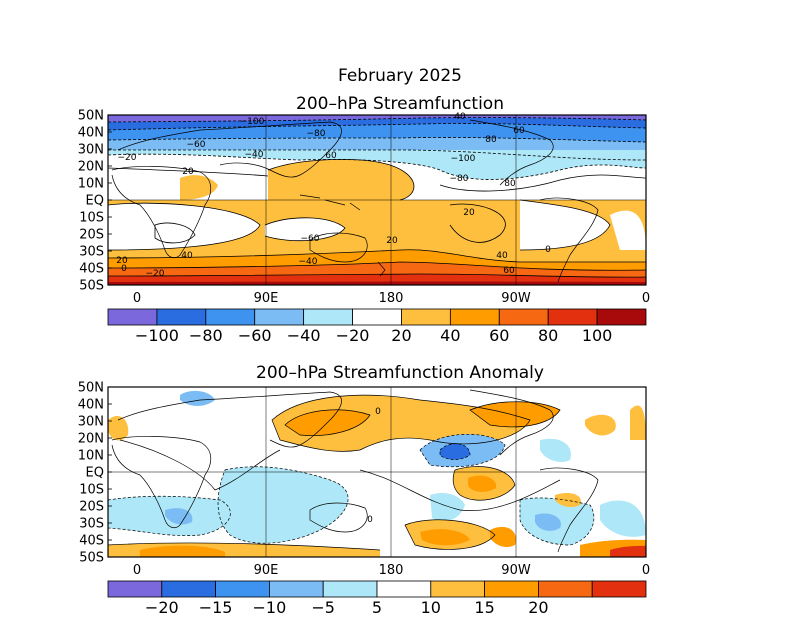 This screenshot has height=618, width=800. Describe the element at coordinates (381, 269) in the screenshot. I see `coast-nz` at that location.